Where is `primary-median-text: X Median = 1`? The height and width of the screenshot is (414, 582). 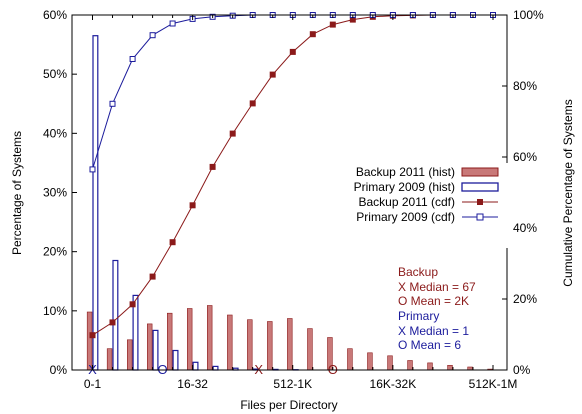
primary-median-text: X Median = 1 is located at coordinates (433, 331).